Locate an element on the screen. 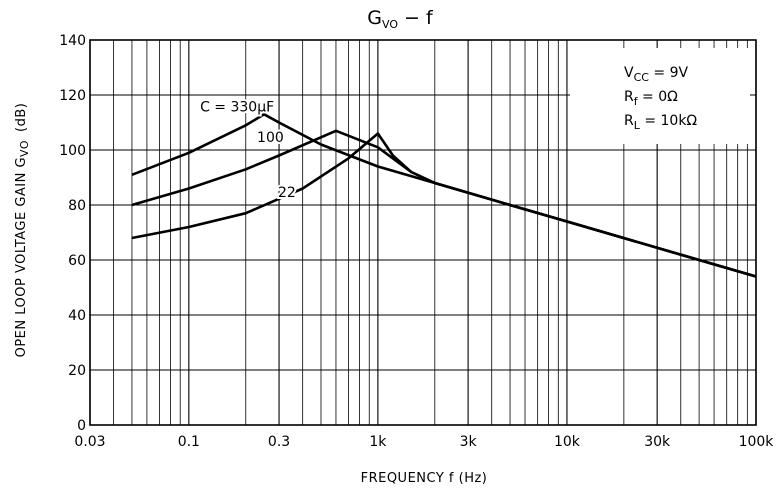 This screenshot has width=781, height=493. condition-line: VCC = 9V is located at coordinates (656, 74).